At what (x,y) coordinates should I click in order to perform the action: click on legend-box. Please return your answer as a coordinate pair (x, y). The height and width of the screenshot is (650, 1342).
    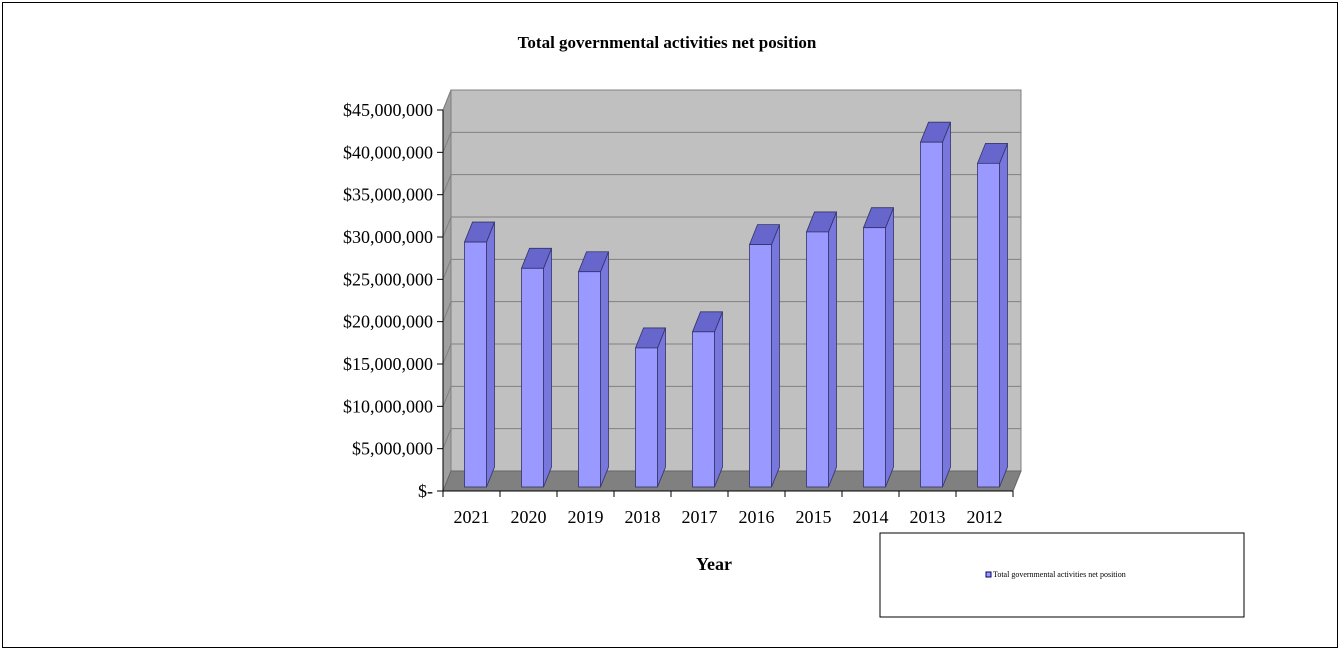
    Looking at the image, I should click on (1062, 575).